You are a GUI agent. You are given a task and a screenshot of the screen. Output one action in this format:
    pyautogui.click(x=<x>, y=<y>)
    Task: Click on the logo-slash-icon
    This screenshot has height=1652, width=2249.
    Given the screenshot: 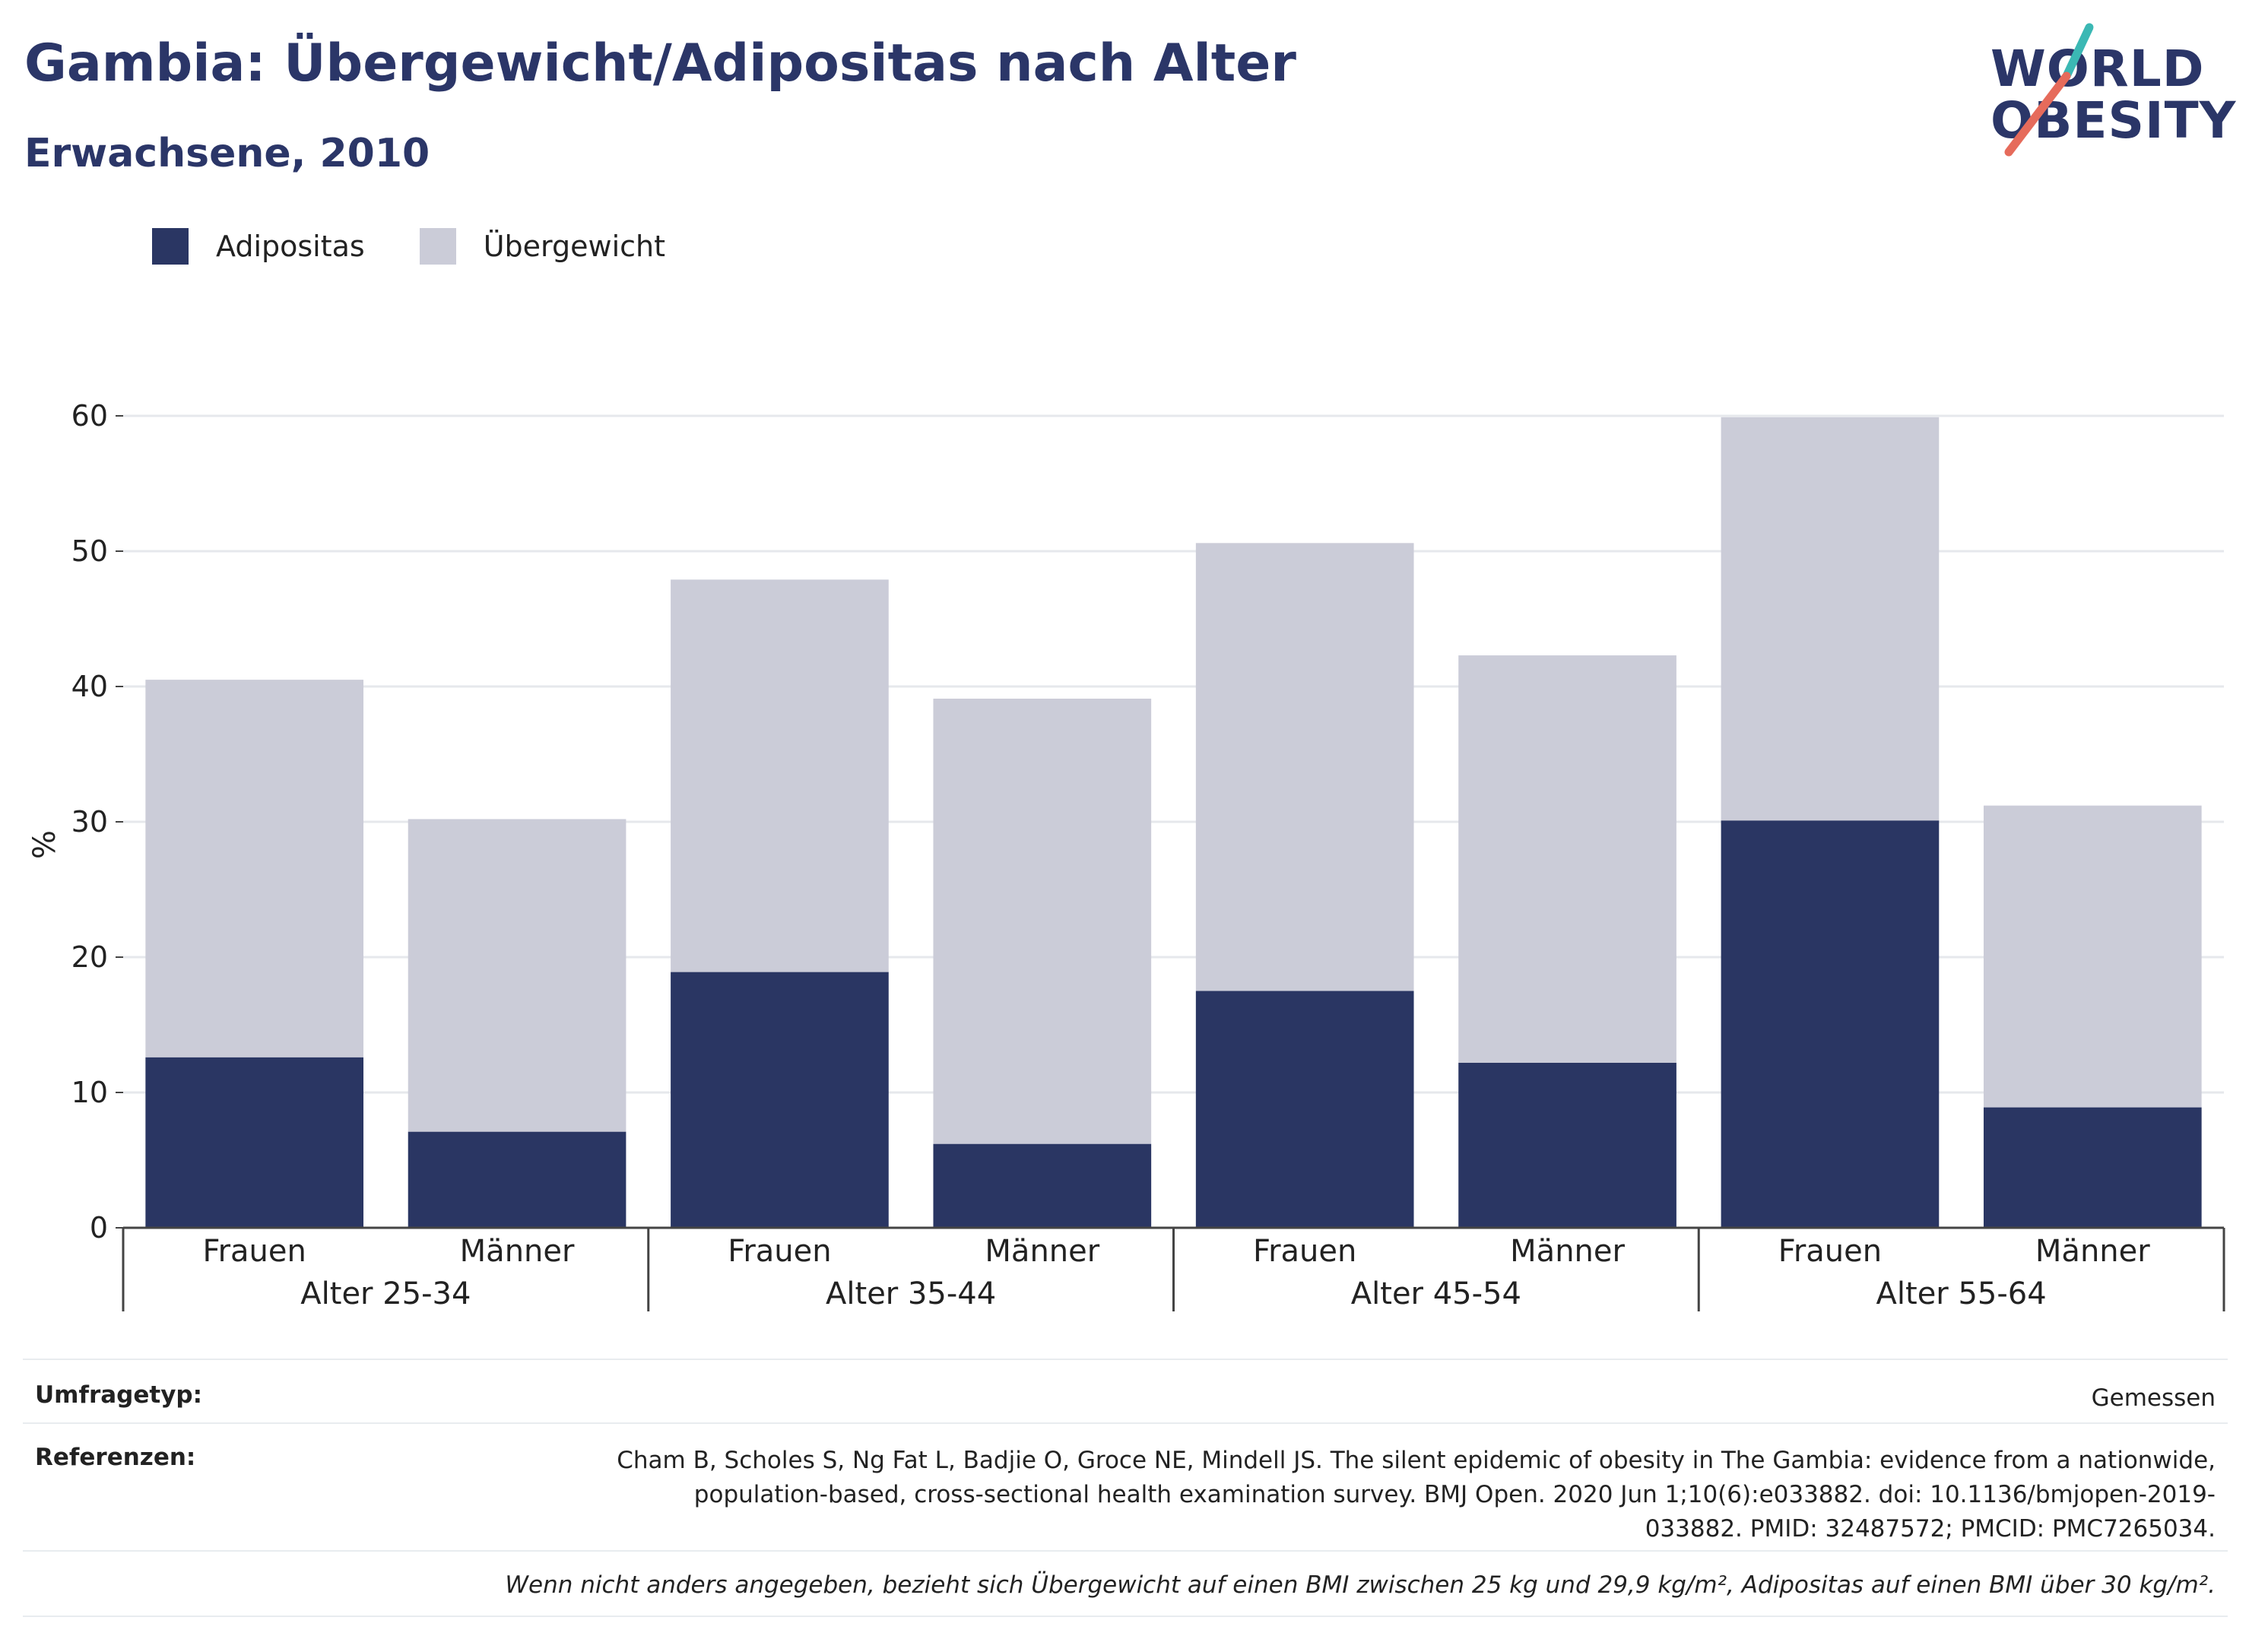 What is the action you would take?
    pyautogui.click(x=2049, y=90)
    